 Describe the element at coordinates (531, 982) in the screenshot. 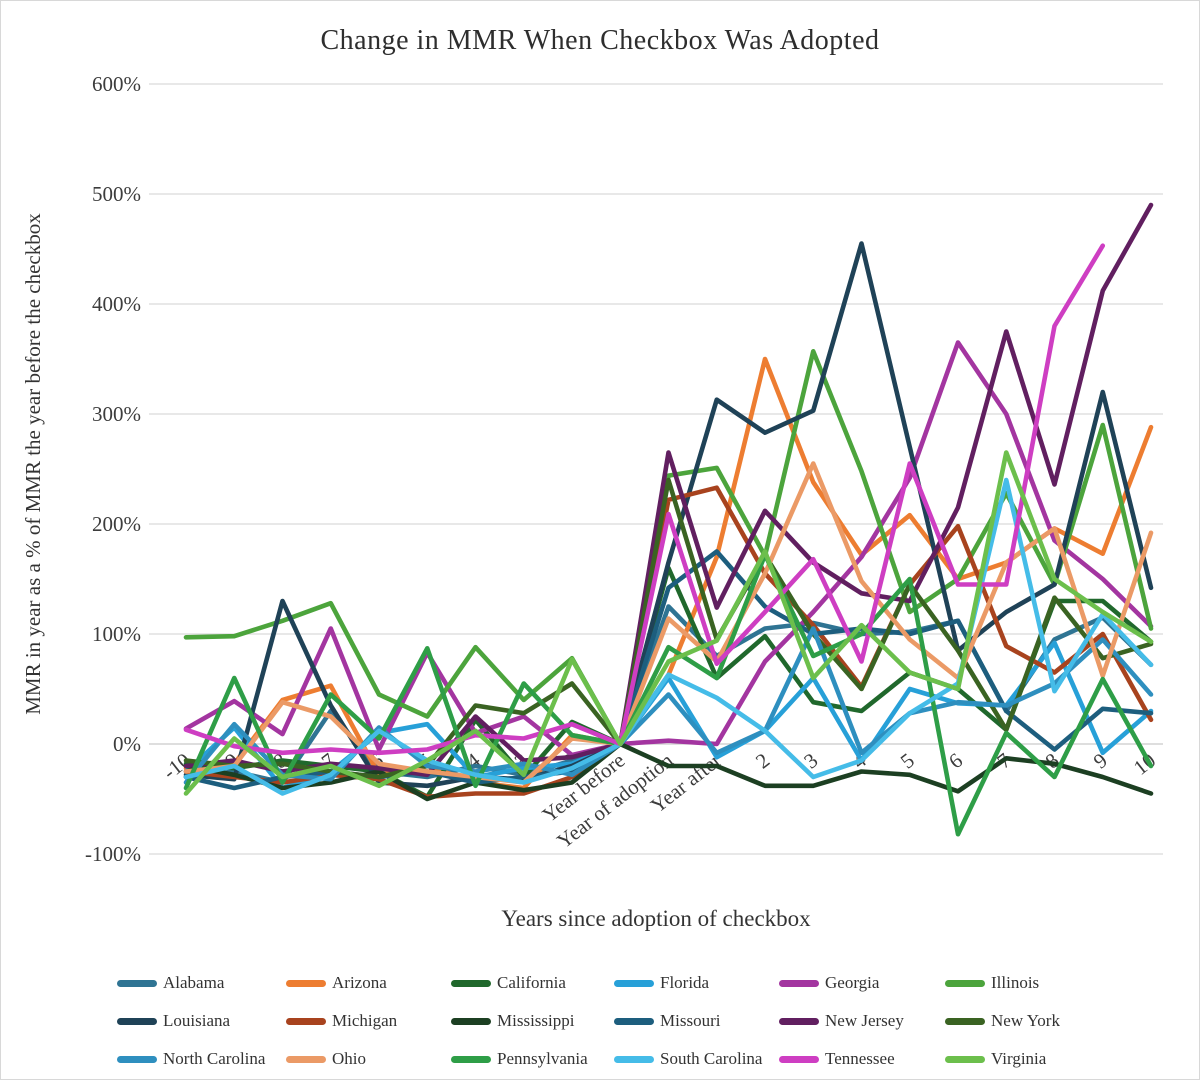

I see `legend-label: California` at that location.